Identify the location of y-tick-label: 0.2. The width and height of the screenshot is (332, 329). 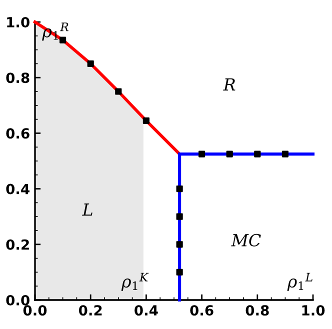
(17, 244).